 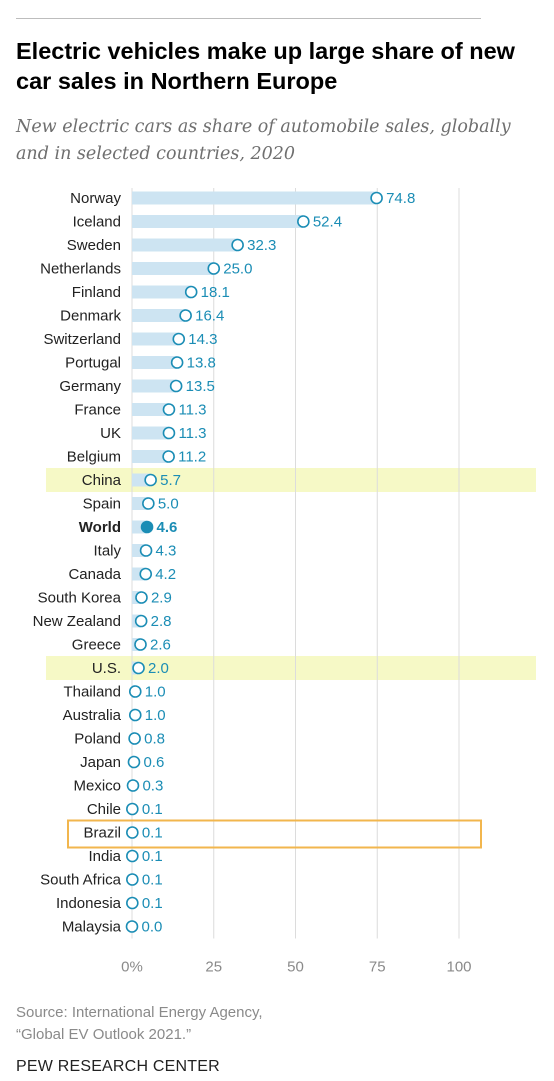 I want to click on value-label-finland: 18.1, so click(x=215, y=292).